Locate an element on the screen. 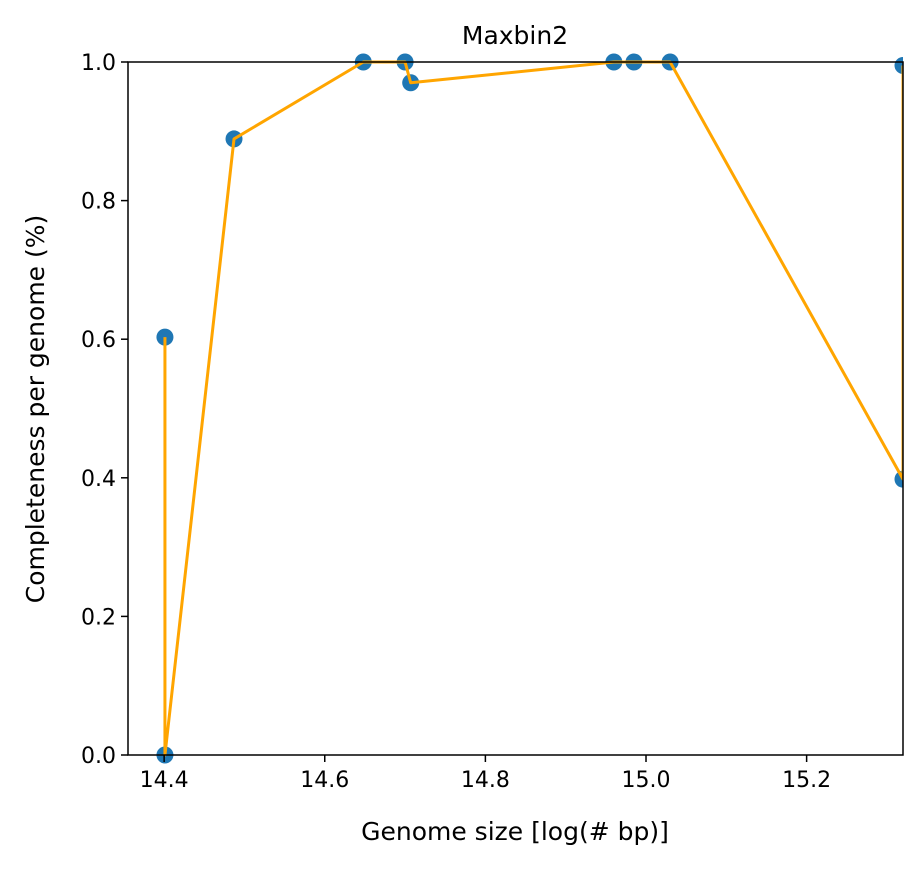 This screenshot has height=871, width=922. y-tick-label: 0.0 is located at coordinates (98, 756).